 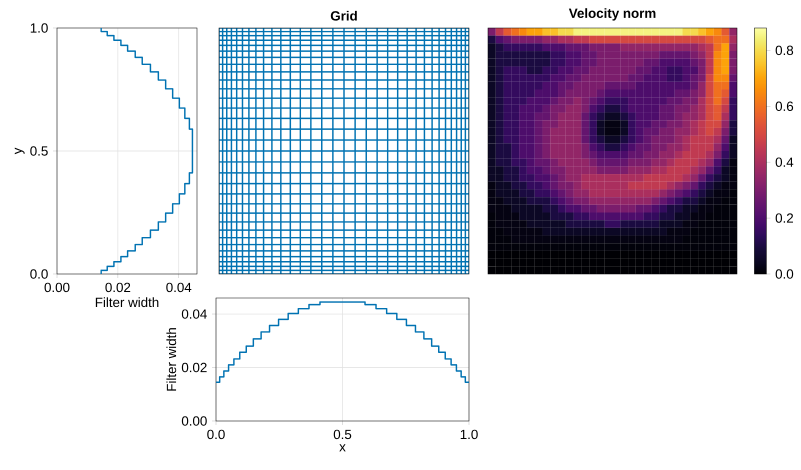 I want to click on y-tick-label: 0.5, so click(x=39, y=151).